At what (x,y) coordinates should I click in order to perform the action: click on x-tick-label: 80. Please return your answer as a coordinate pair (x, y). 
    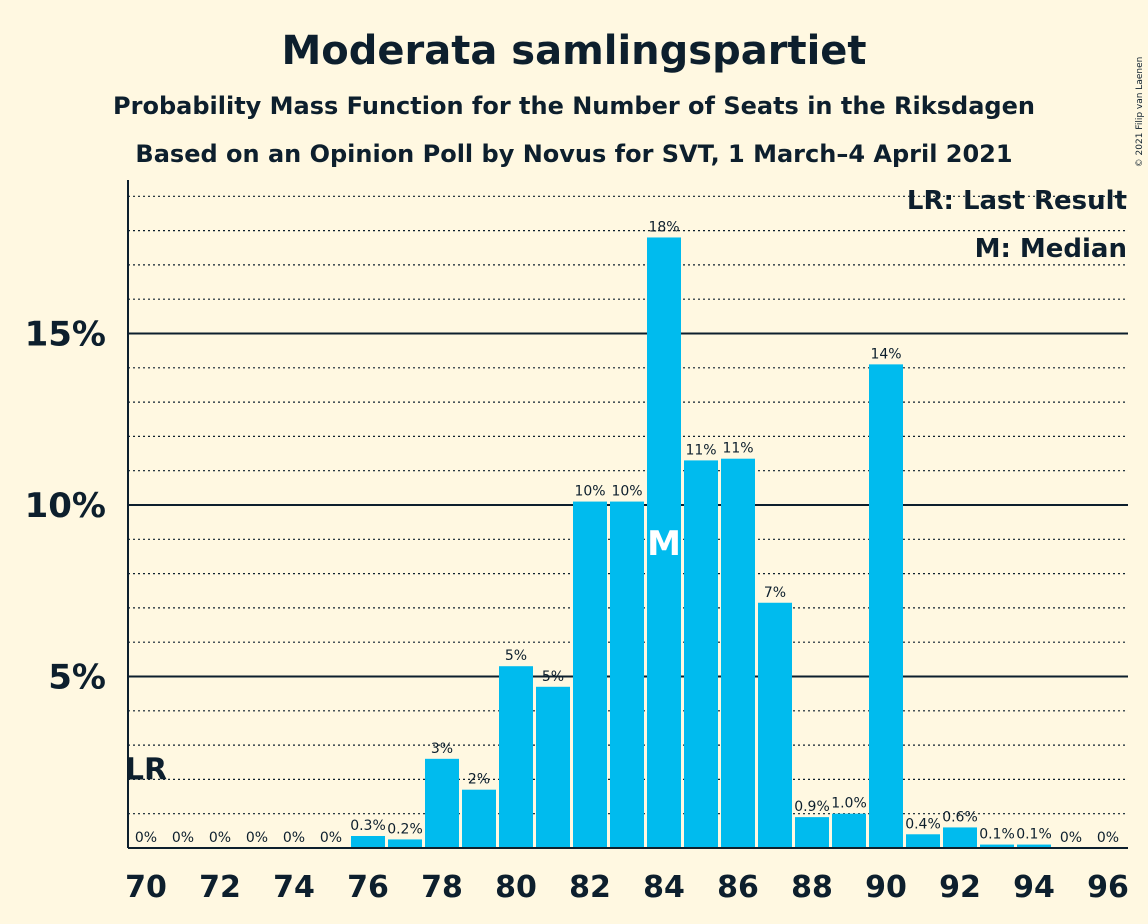
    Looking at the image, I should click on (516, 887).